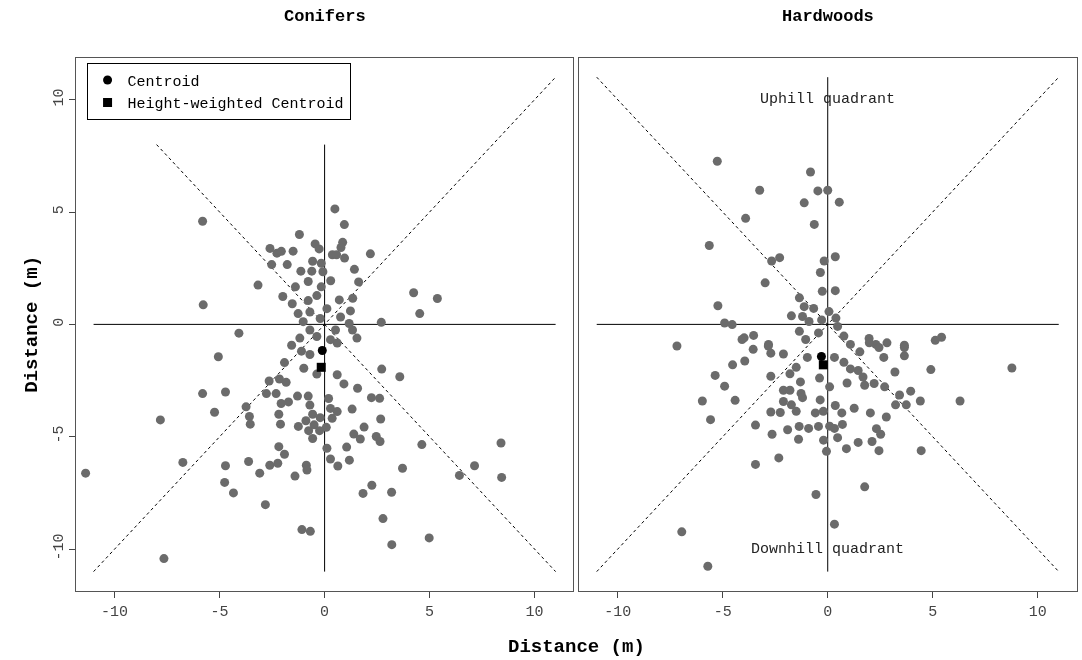  I want to click on y-tick-label: 5, so click(59, 210).